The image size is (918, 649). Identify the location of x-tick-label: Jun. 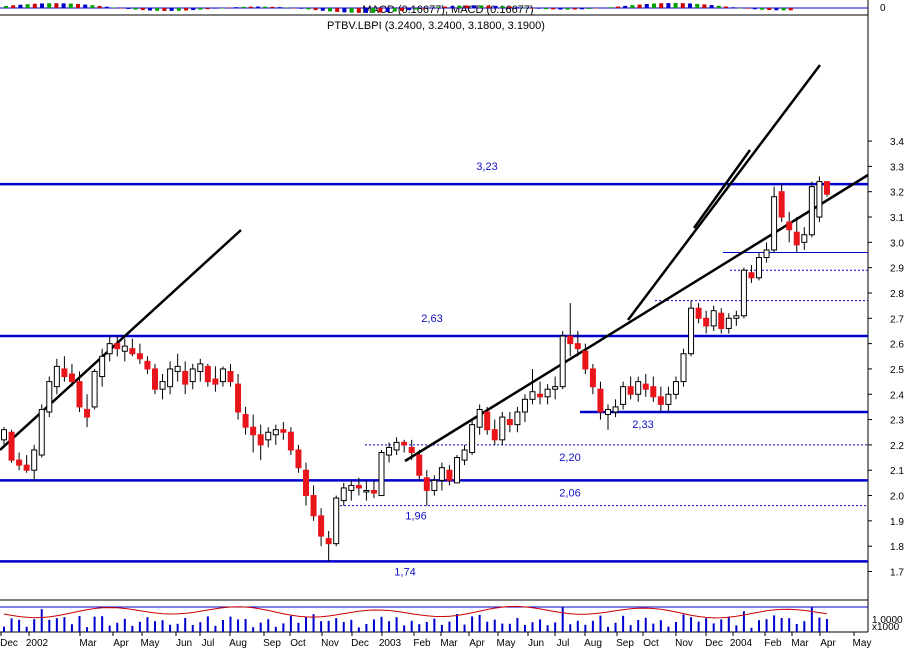
(184, 643).